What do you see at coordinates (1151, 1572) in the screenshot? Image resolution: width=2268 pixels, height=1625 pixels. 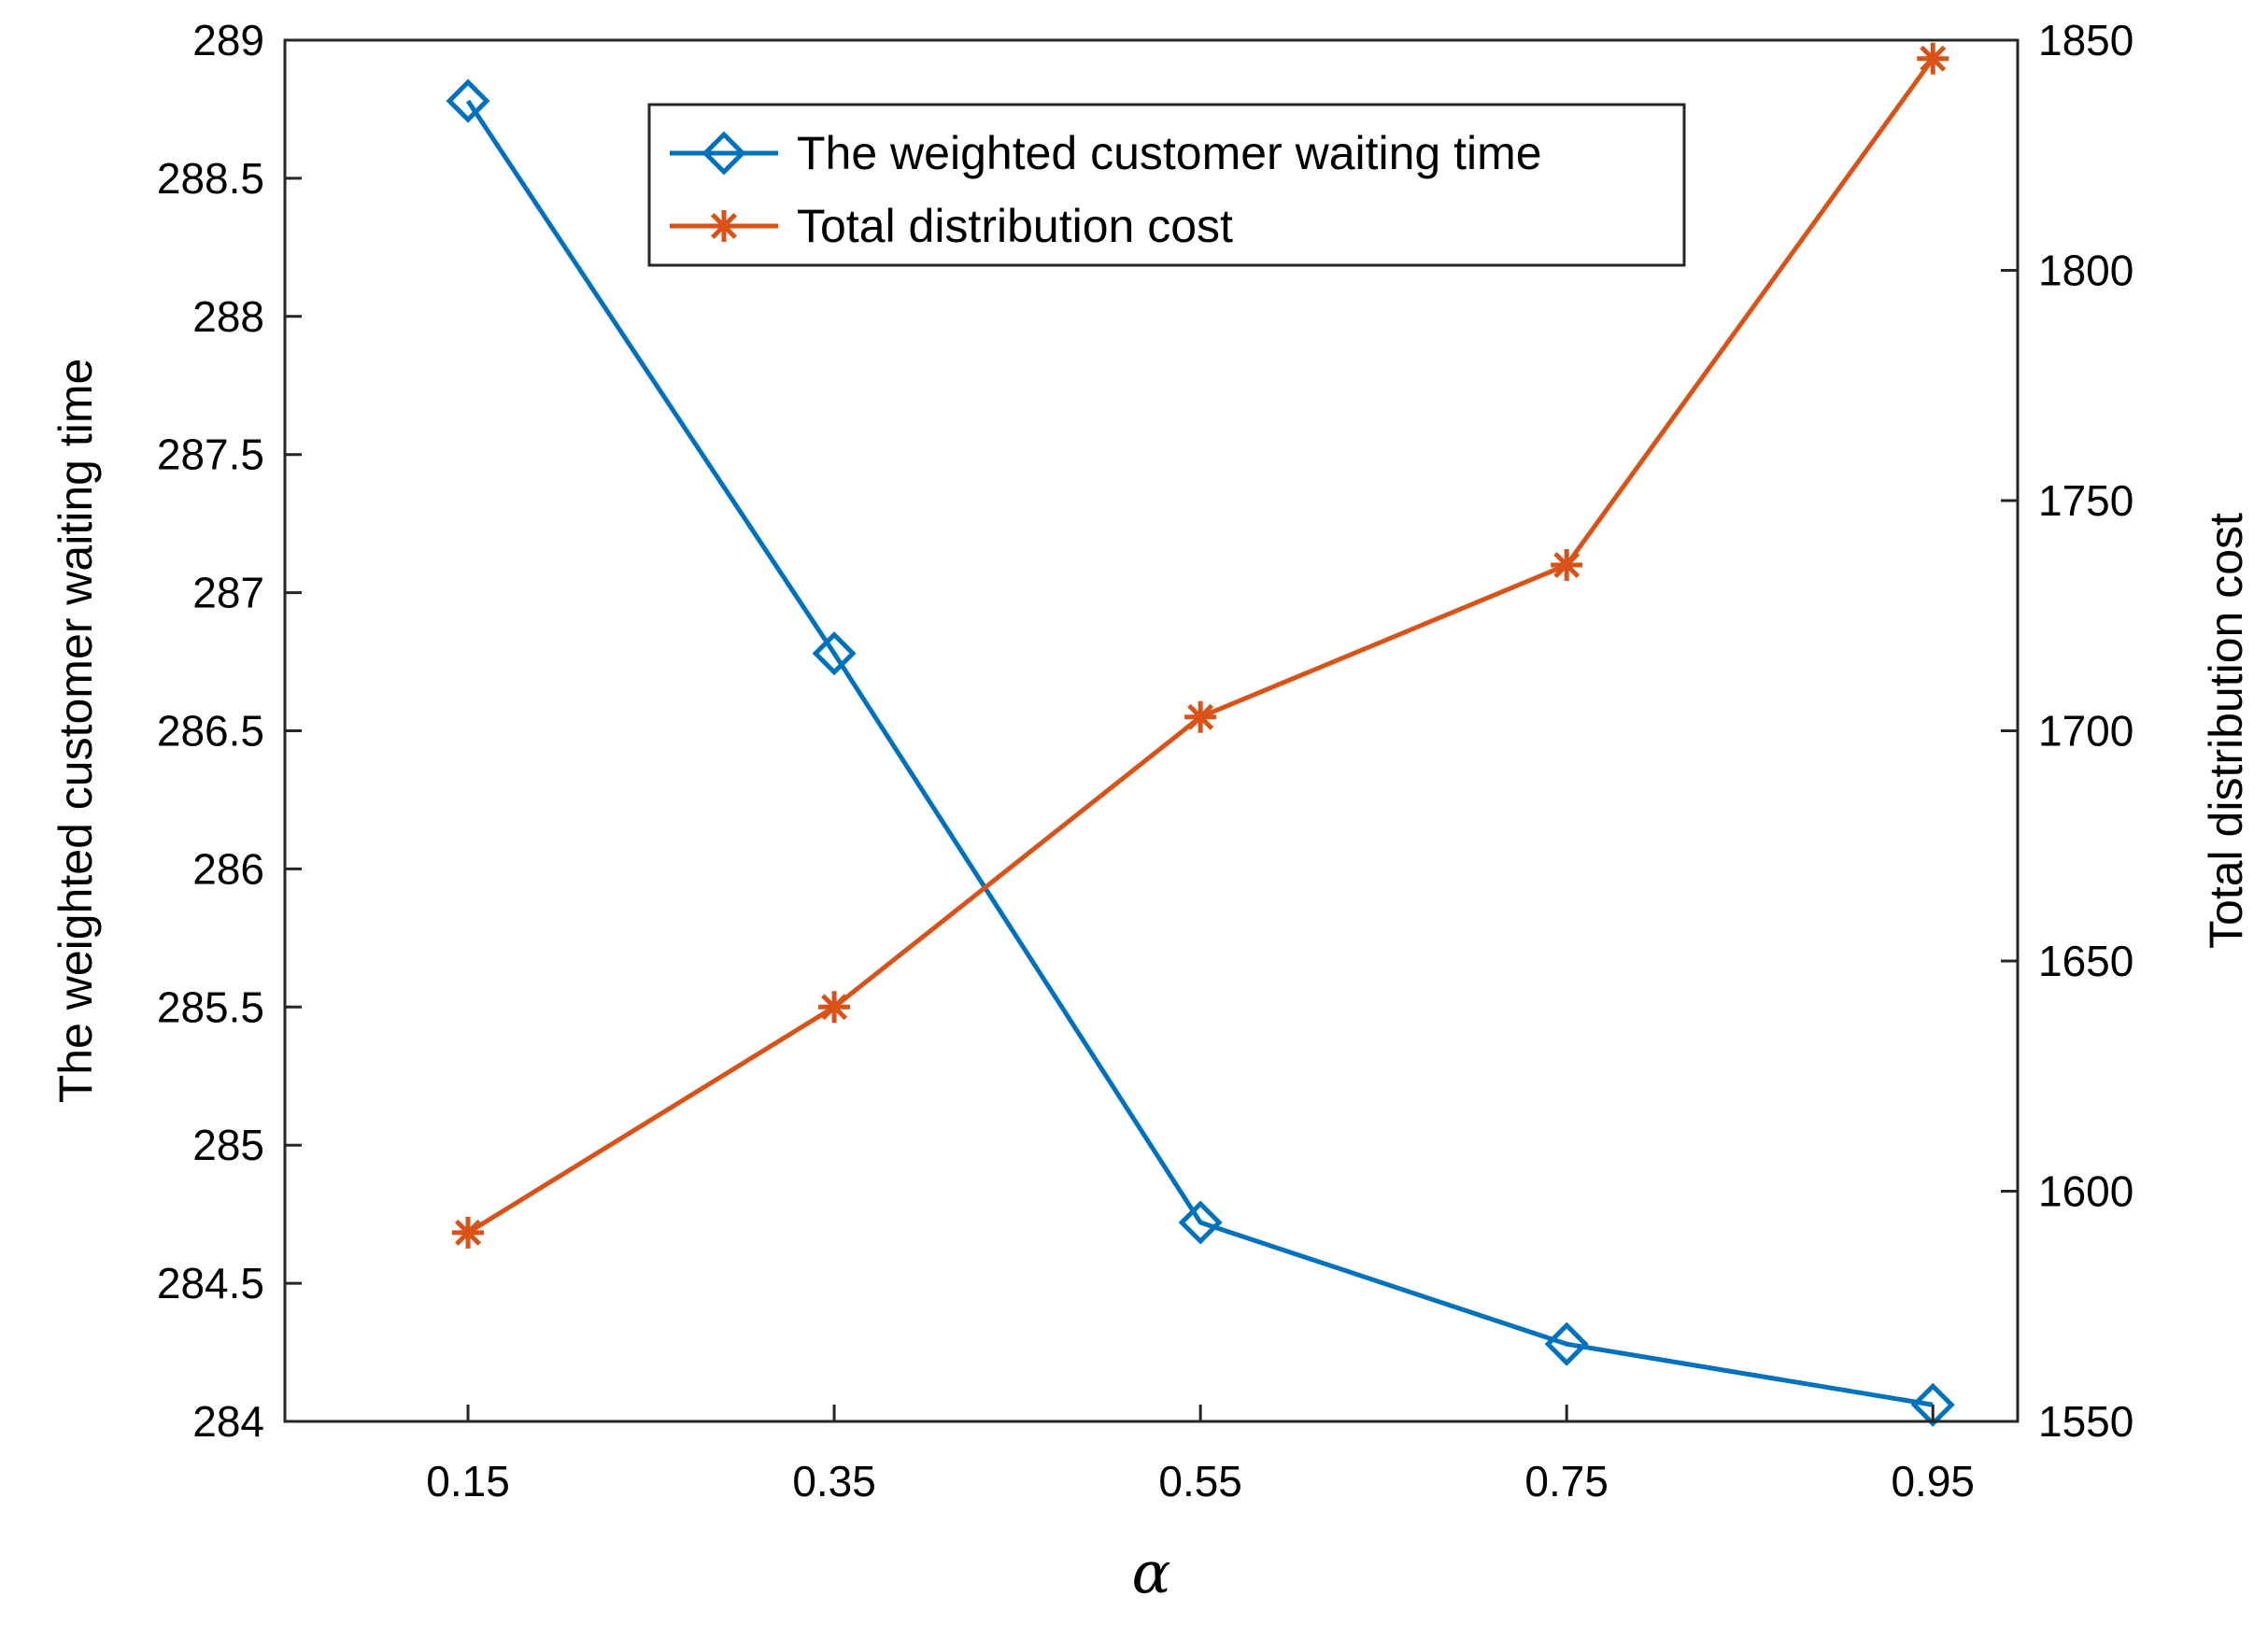 I see `x-axis-title: α` at bounding box center [1151, 1572].